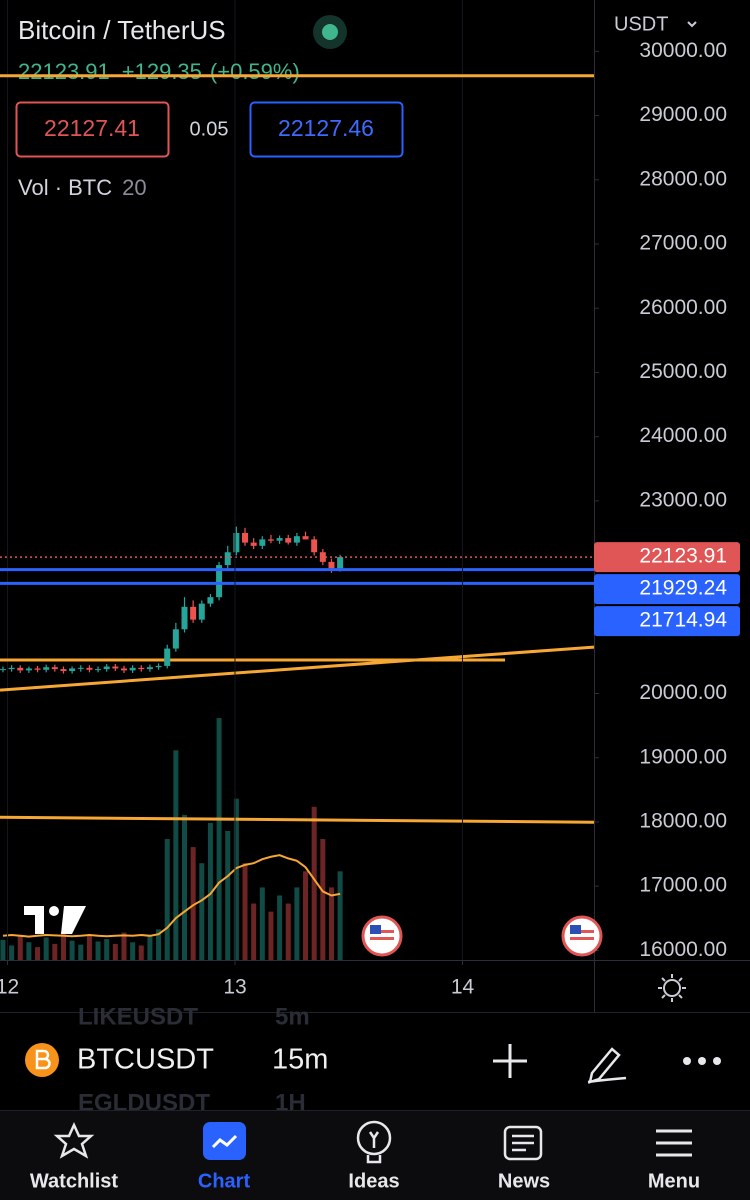  Describe the element at coordinates (683, 178) in the screenshot. I see `y-tick-label: 28000.00` at that location.